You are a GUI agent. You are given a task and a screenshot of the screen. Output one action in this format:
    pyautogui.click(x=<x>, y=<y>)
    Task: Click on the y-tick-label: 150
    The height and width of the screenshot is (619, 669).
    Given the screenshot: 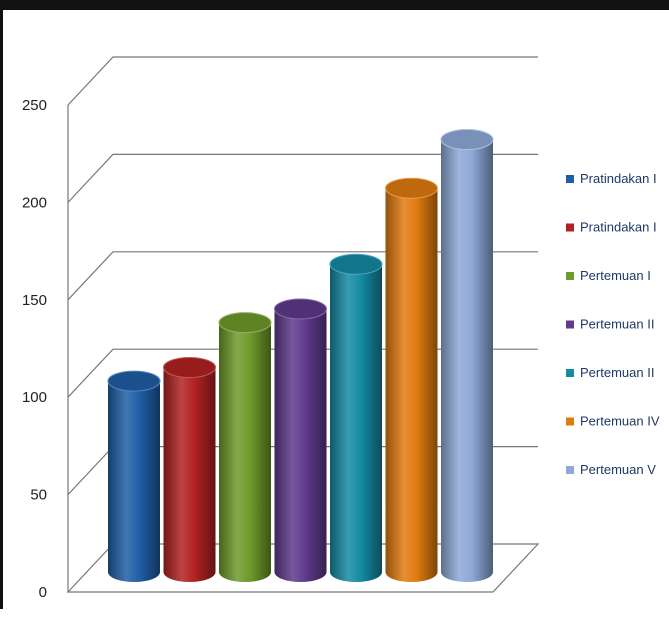 What is the action you would take?
    pyautogui.click(x=34, y=300)
    